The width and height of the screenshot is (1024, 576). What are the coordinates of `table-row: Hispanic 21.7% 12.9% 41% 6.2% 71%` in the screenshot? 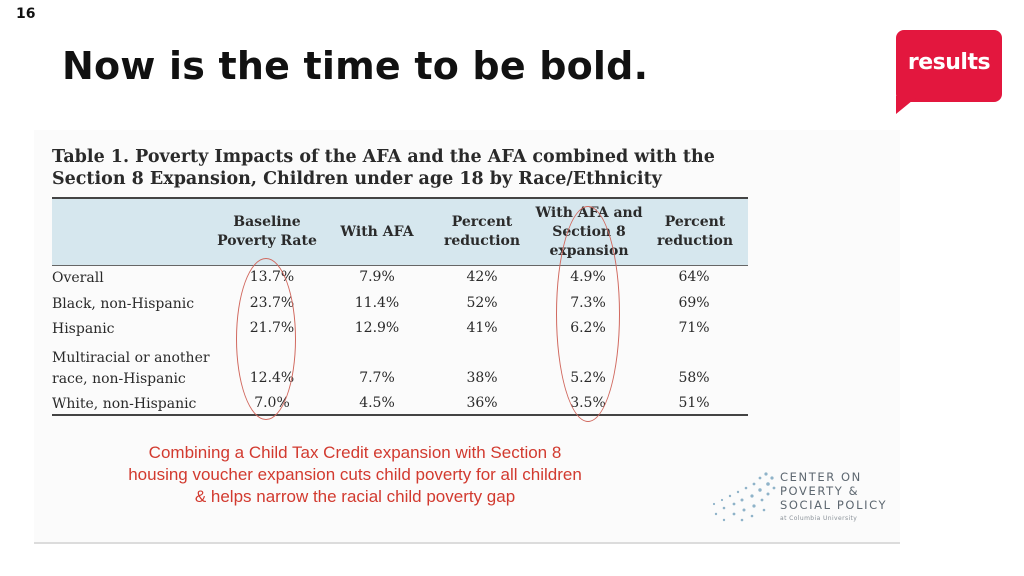 It's located at (400, 330).